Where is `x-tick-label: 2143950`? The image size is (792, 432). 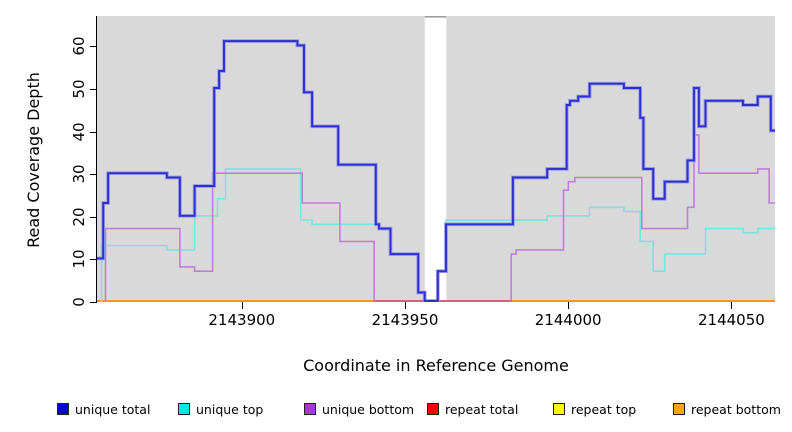
x-tick-label: 2143950 is located at coordinates (405, 320).